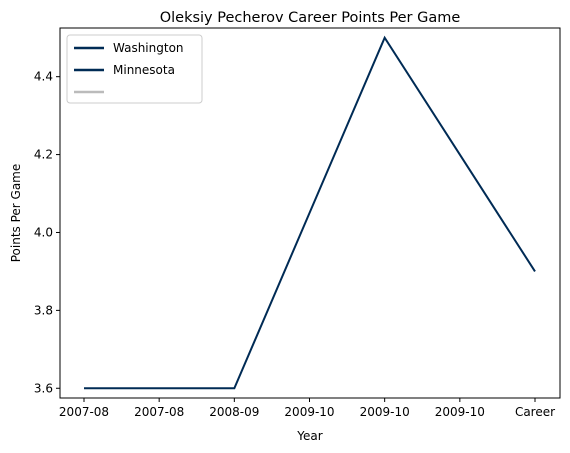  Describe the element at coordinates (43, 155) in the screenshot. I see `y-tick-label: 4.2` at that location.